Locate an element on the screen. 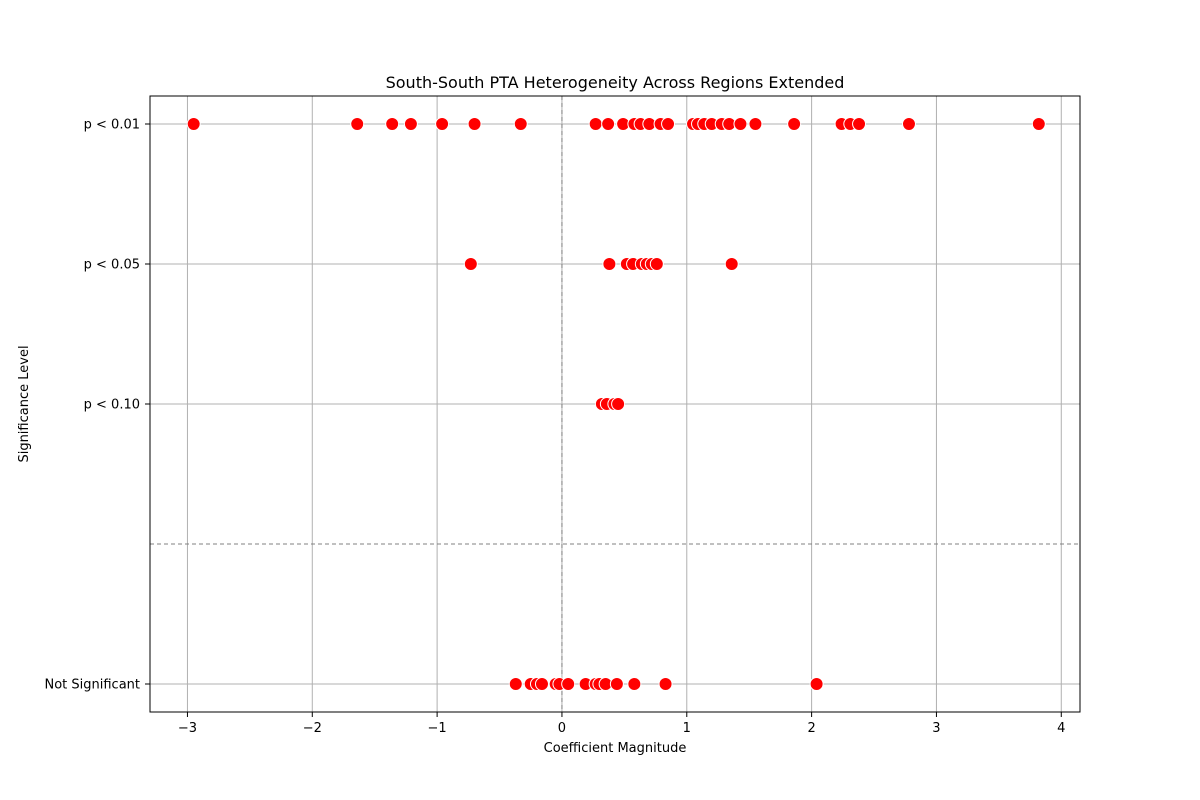  x-axis-ticks: −3 −2 −1 0 1 2 3 4 is located at coordinates (621, 724).